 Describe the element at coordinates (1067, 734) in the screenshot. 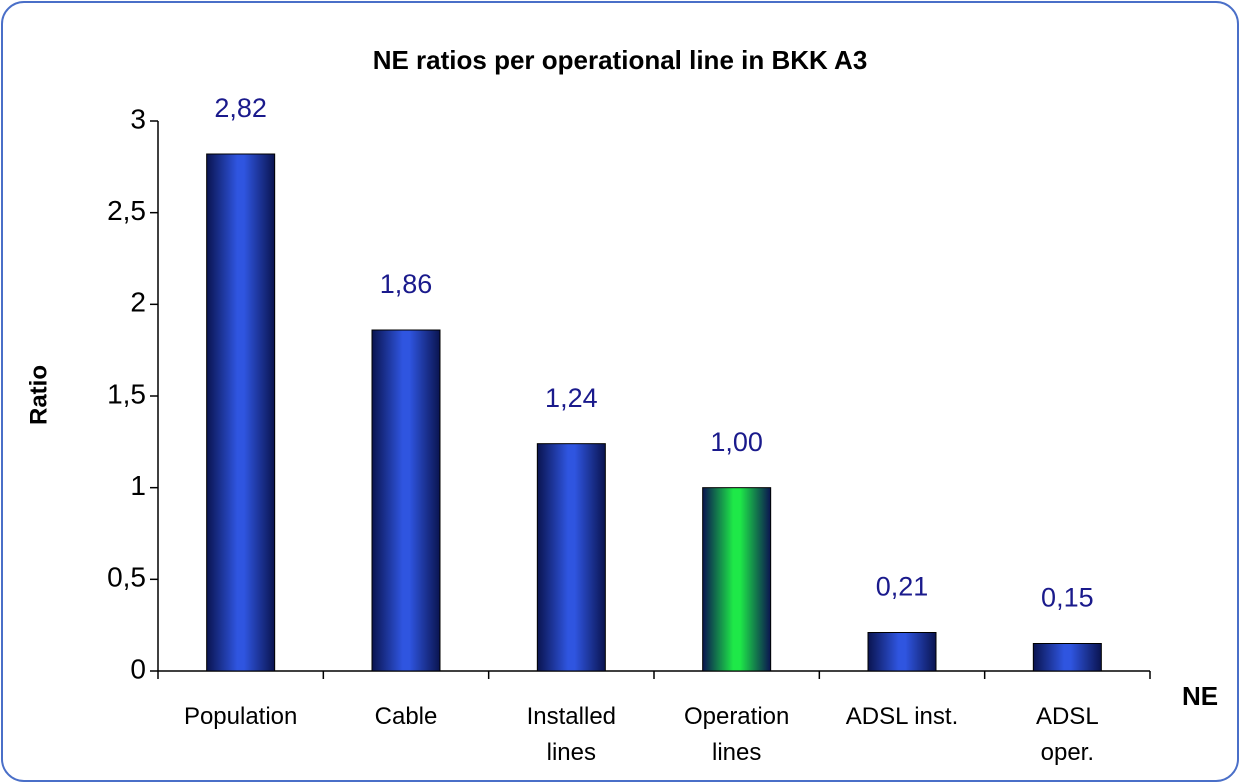

I see `x-tick-label: ADSL oper.` at that location.